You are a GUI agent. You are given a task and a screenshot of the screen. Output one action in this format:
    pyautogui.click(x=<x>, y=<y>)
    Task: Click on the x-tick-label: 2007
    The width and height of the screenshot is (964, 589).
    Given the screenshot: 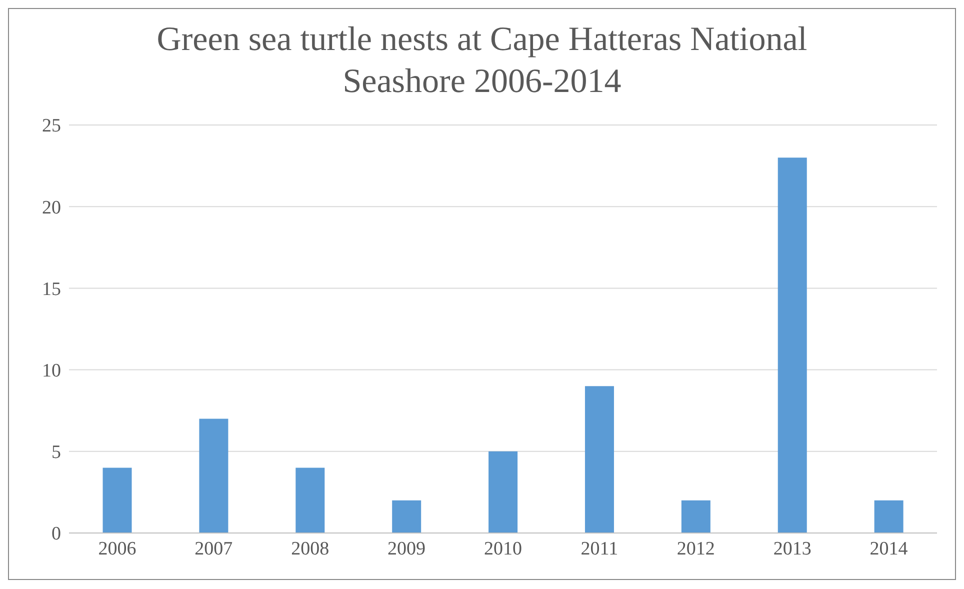 What is the action you would take?
    pyautogui.click(x=213, y=549)
    